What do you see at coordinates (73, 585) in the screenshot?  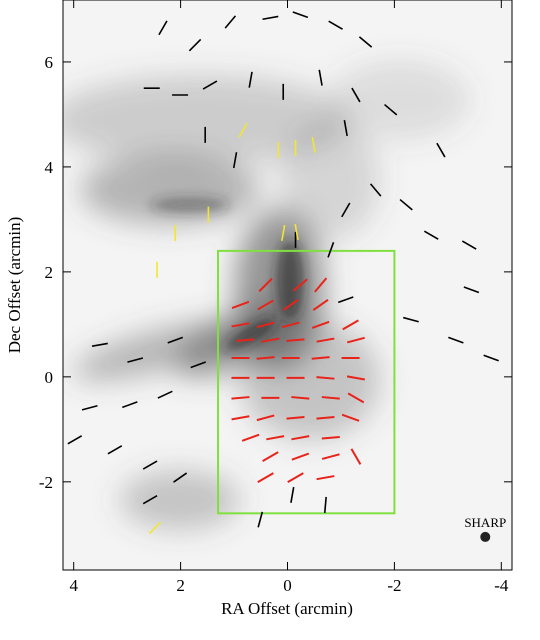 I see `x-tick-label: 4` at bounding box center [73, 585].